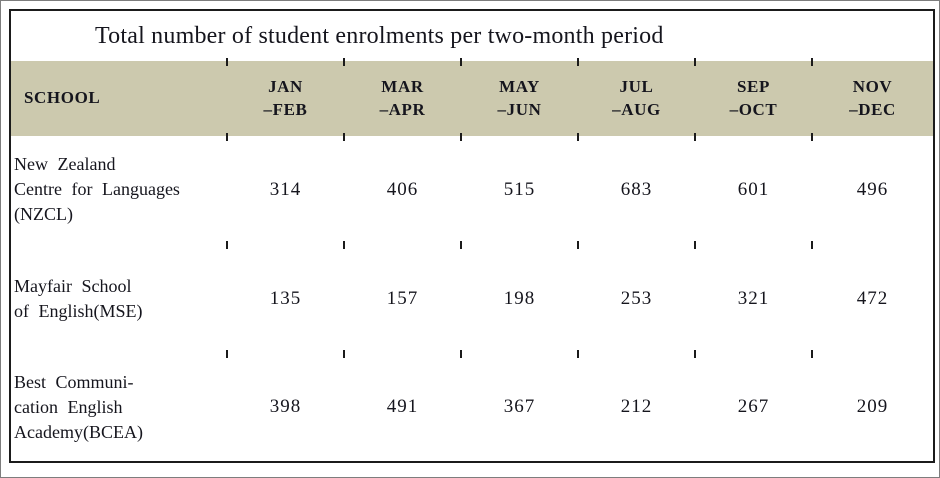  Describe the element at coordinates (872, 87) in the screenshot. I see `period-line-1: NOV` at that location.